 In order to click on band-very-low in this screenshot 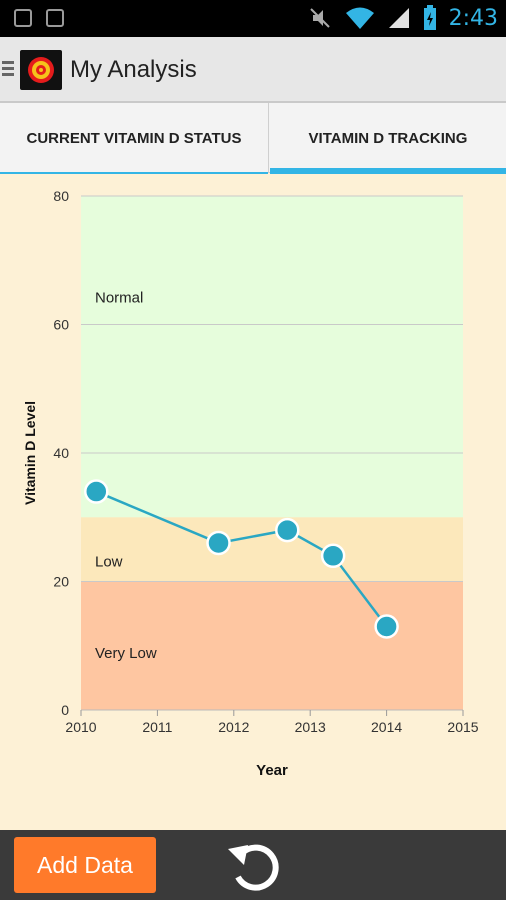, I will do `click(272, 645)`.